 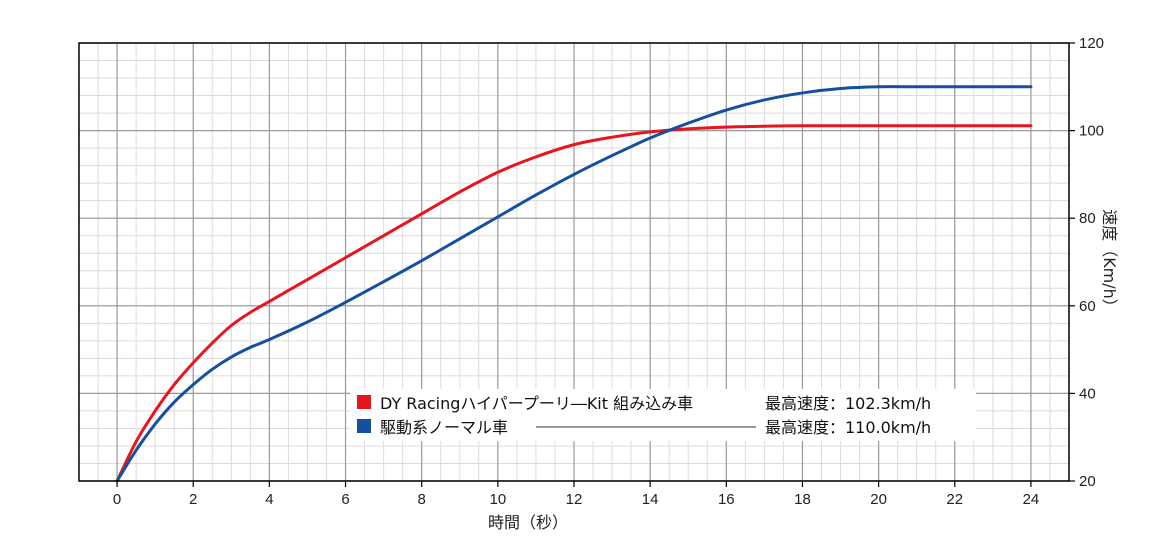 What do you see at coordinates (193, 499) in the screenshot?
I see `x-tick-label: 2` at bounding box center [193, 499].